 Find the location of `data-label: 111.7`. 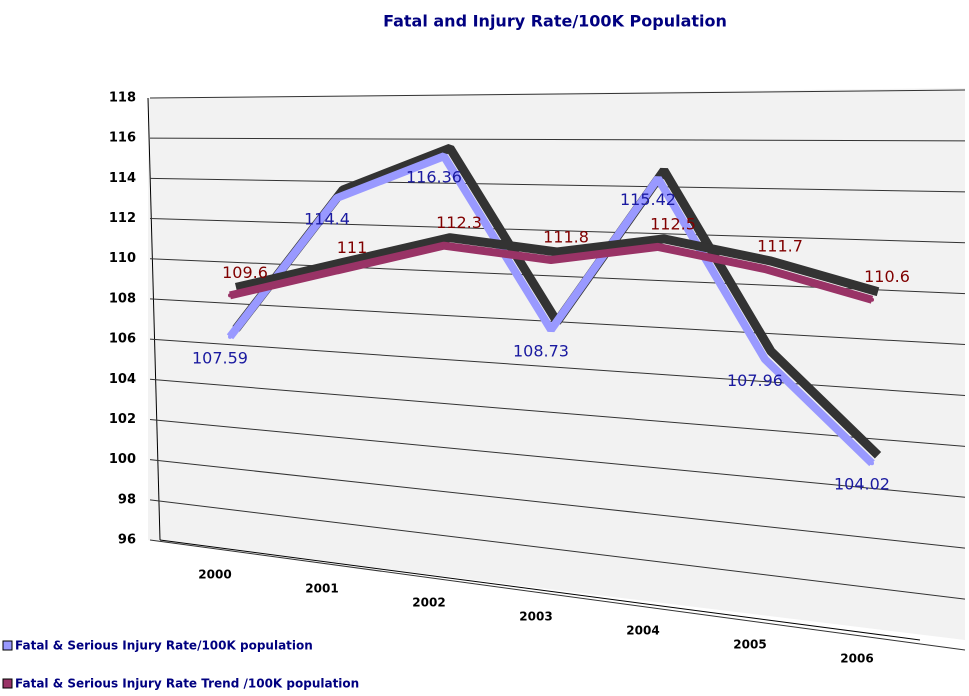

data-label: 111.7 is located at coordinates (780, 246).